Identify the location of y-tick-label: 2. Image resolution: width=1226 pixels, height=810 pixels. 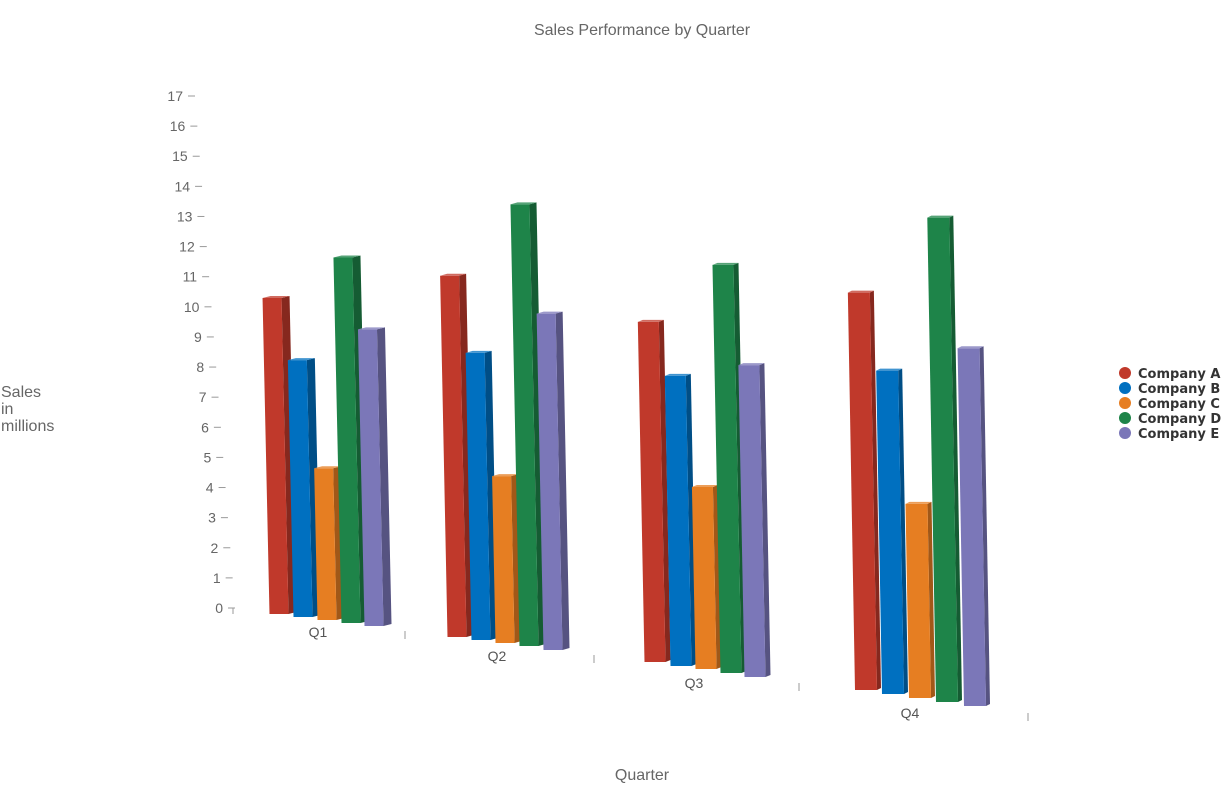
(214, 548).